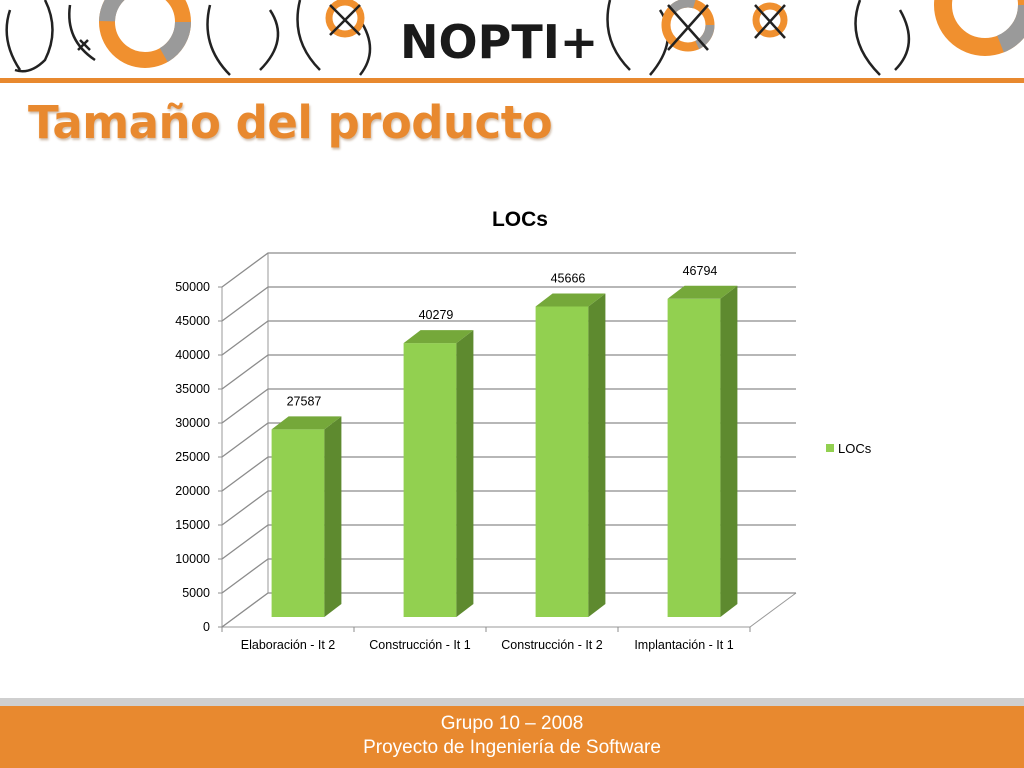 The image size is (1024, 768). What do you see at coordinates (512, 702) in the screenshot?
I see `footer-divider` at bounding box center [512, 702].